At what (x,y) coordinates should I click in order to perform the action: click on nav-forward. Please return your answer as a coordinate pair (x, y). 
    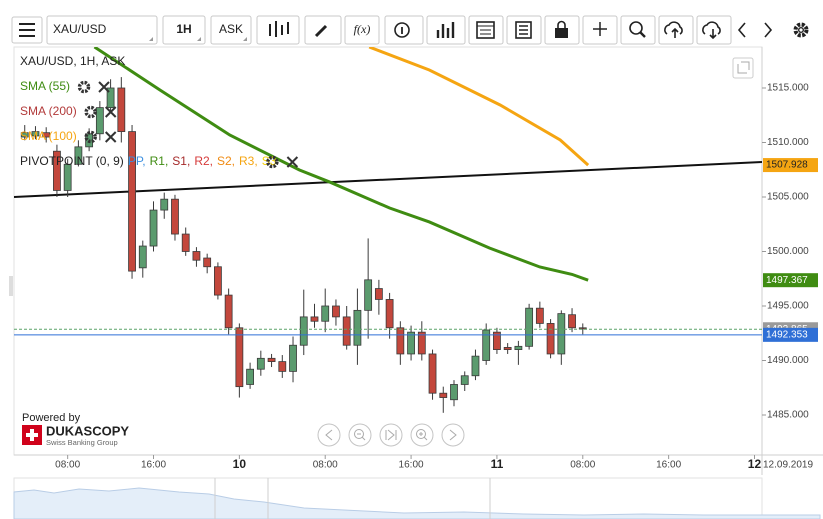
    Looking at the image, I should click on (453, 435).